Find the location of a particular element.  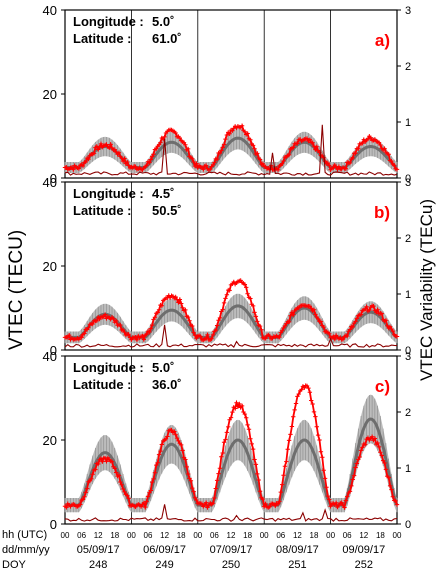

longitude-label: Longitude : is located at coordinates (108, 21).